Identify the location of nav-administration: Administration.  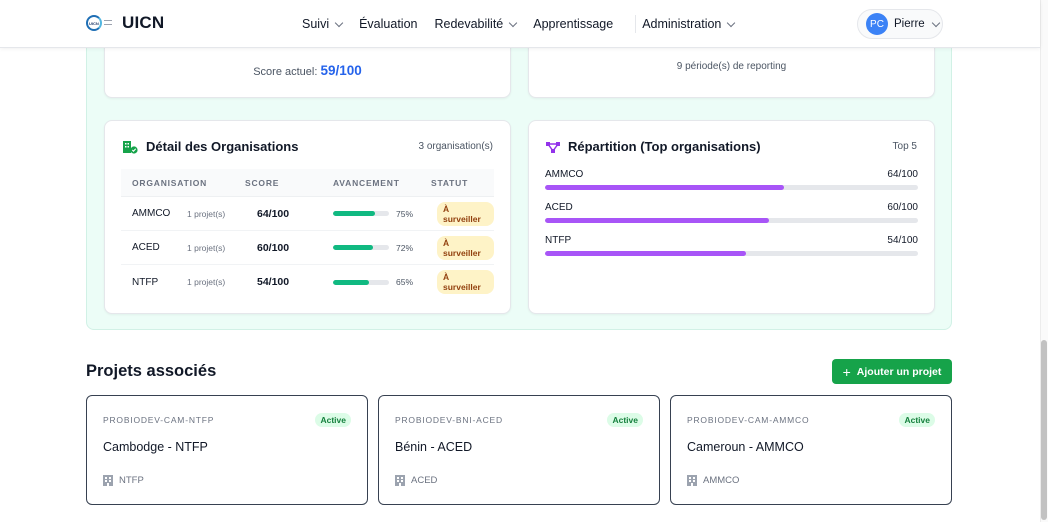
(689, 24).